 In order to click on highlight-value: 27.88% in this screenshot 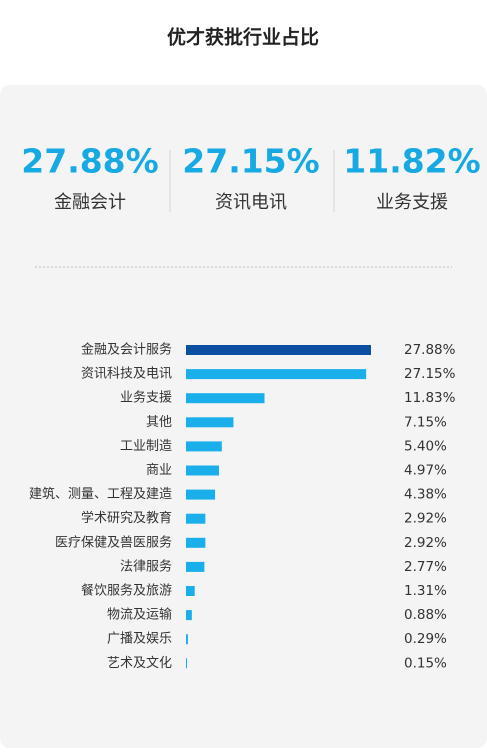, I will do `click(89, 161)`.